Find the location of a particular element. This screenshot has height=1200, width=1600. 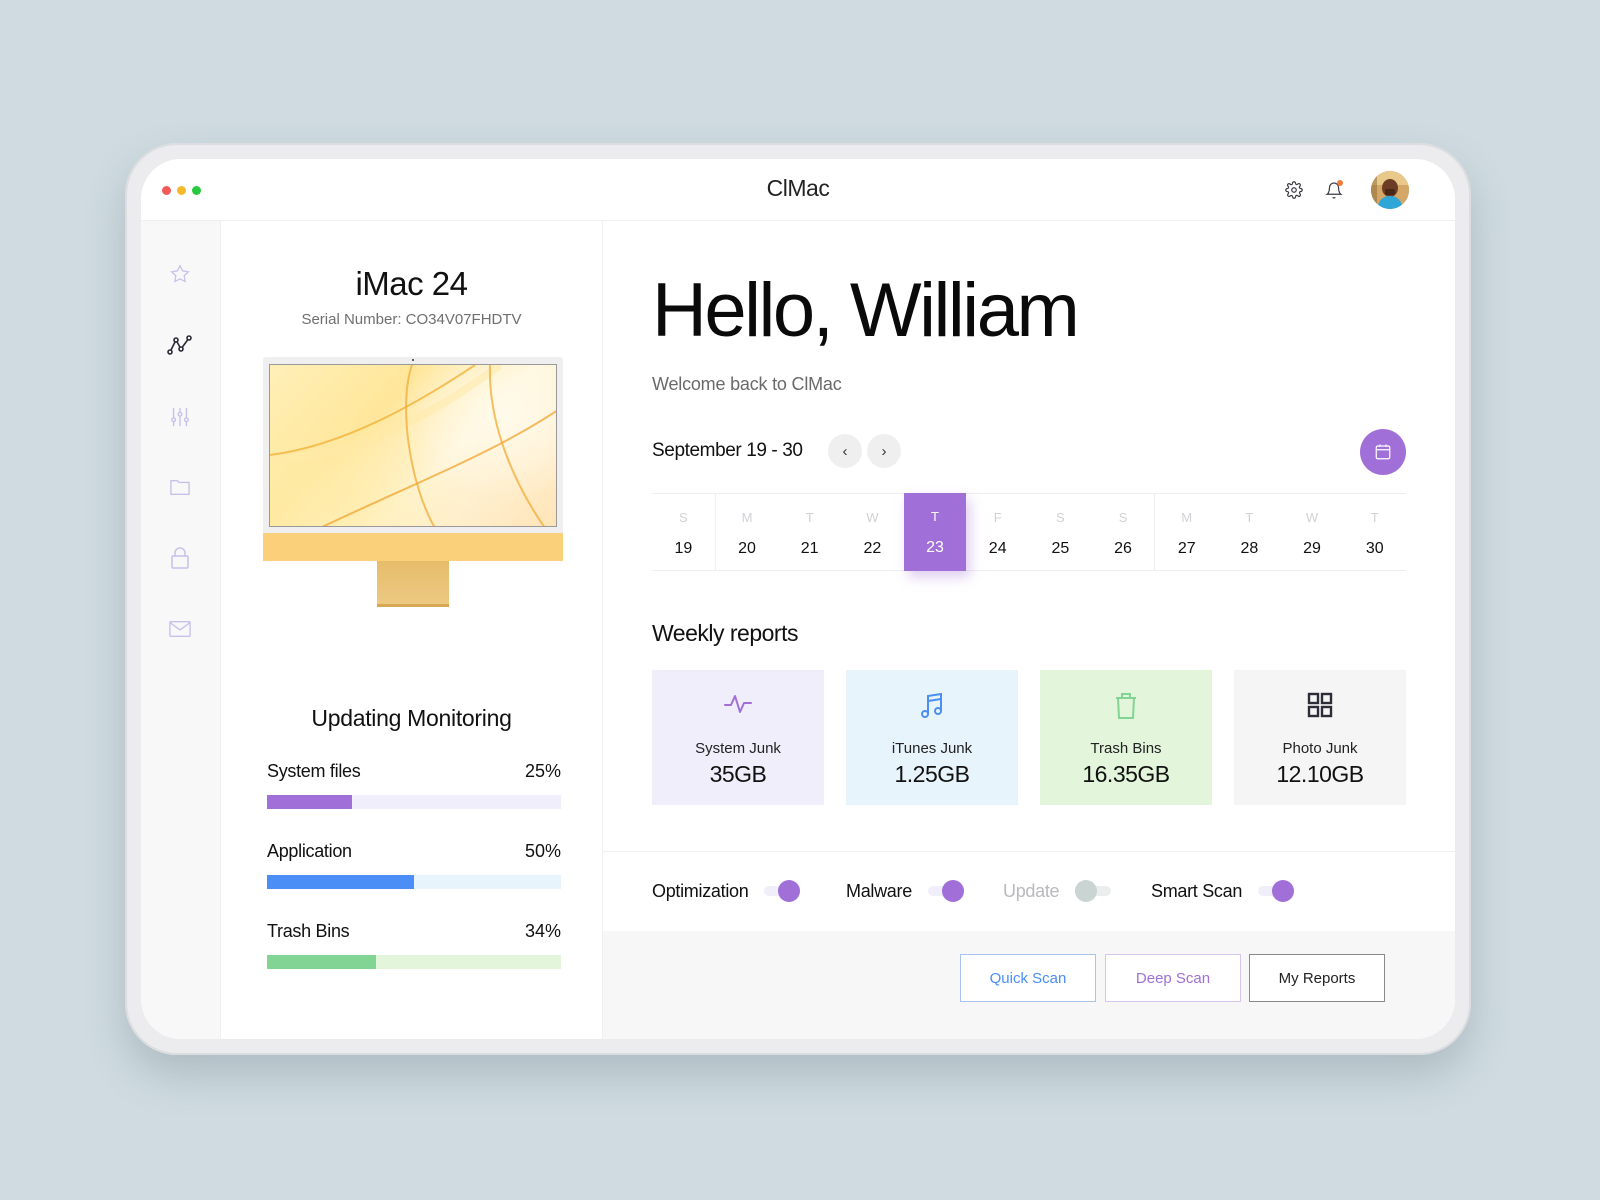

chevron-left-icon: ‹ is located at coordinates (845, 451).